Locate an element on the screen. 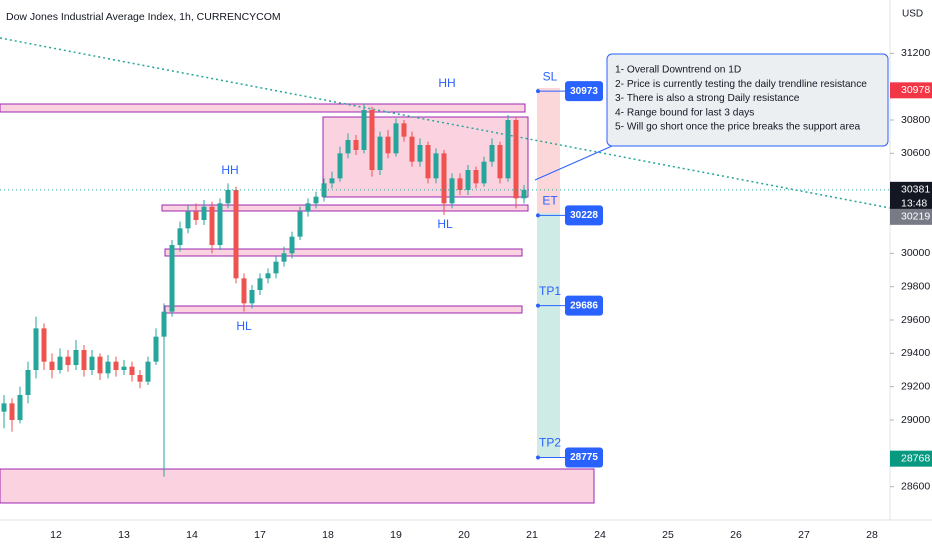 The width and height of the screenshot is (932, 550). reward-zone is located at coordinates (548, 335).